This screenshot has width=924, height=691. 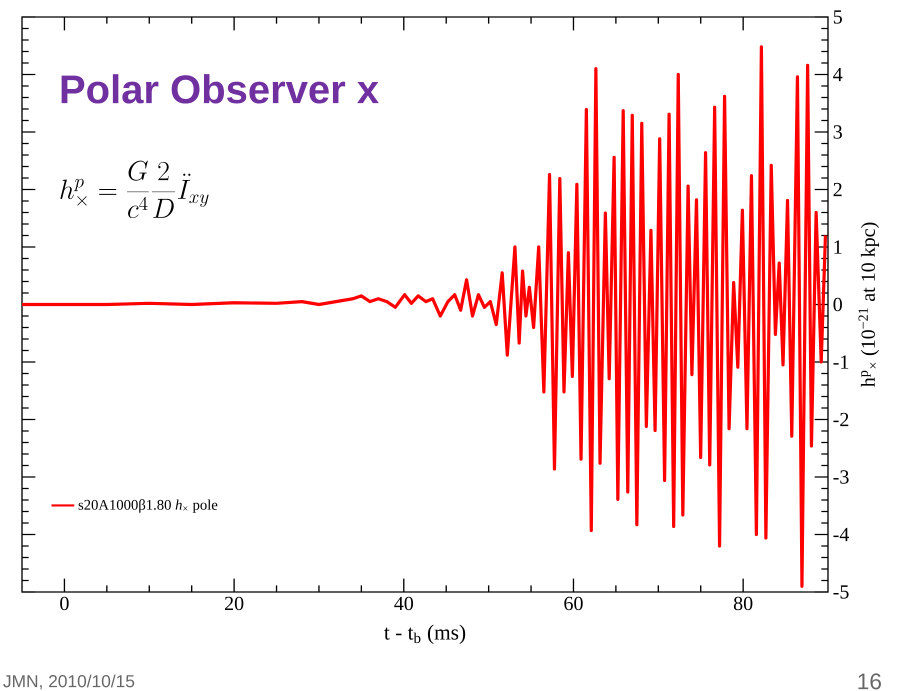 I want to click on text: 16, so click(x=869, y=681).